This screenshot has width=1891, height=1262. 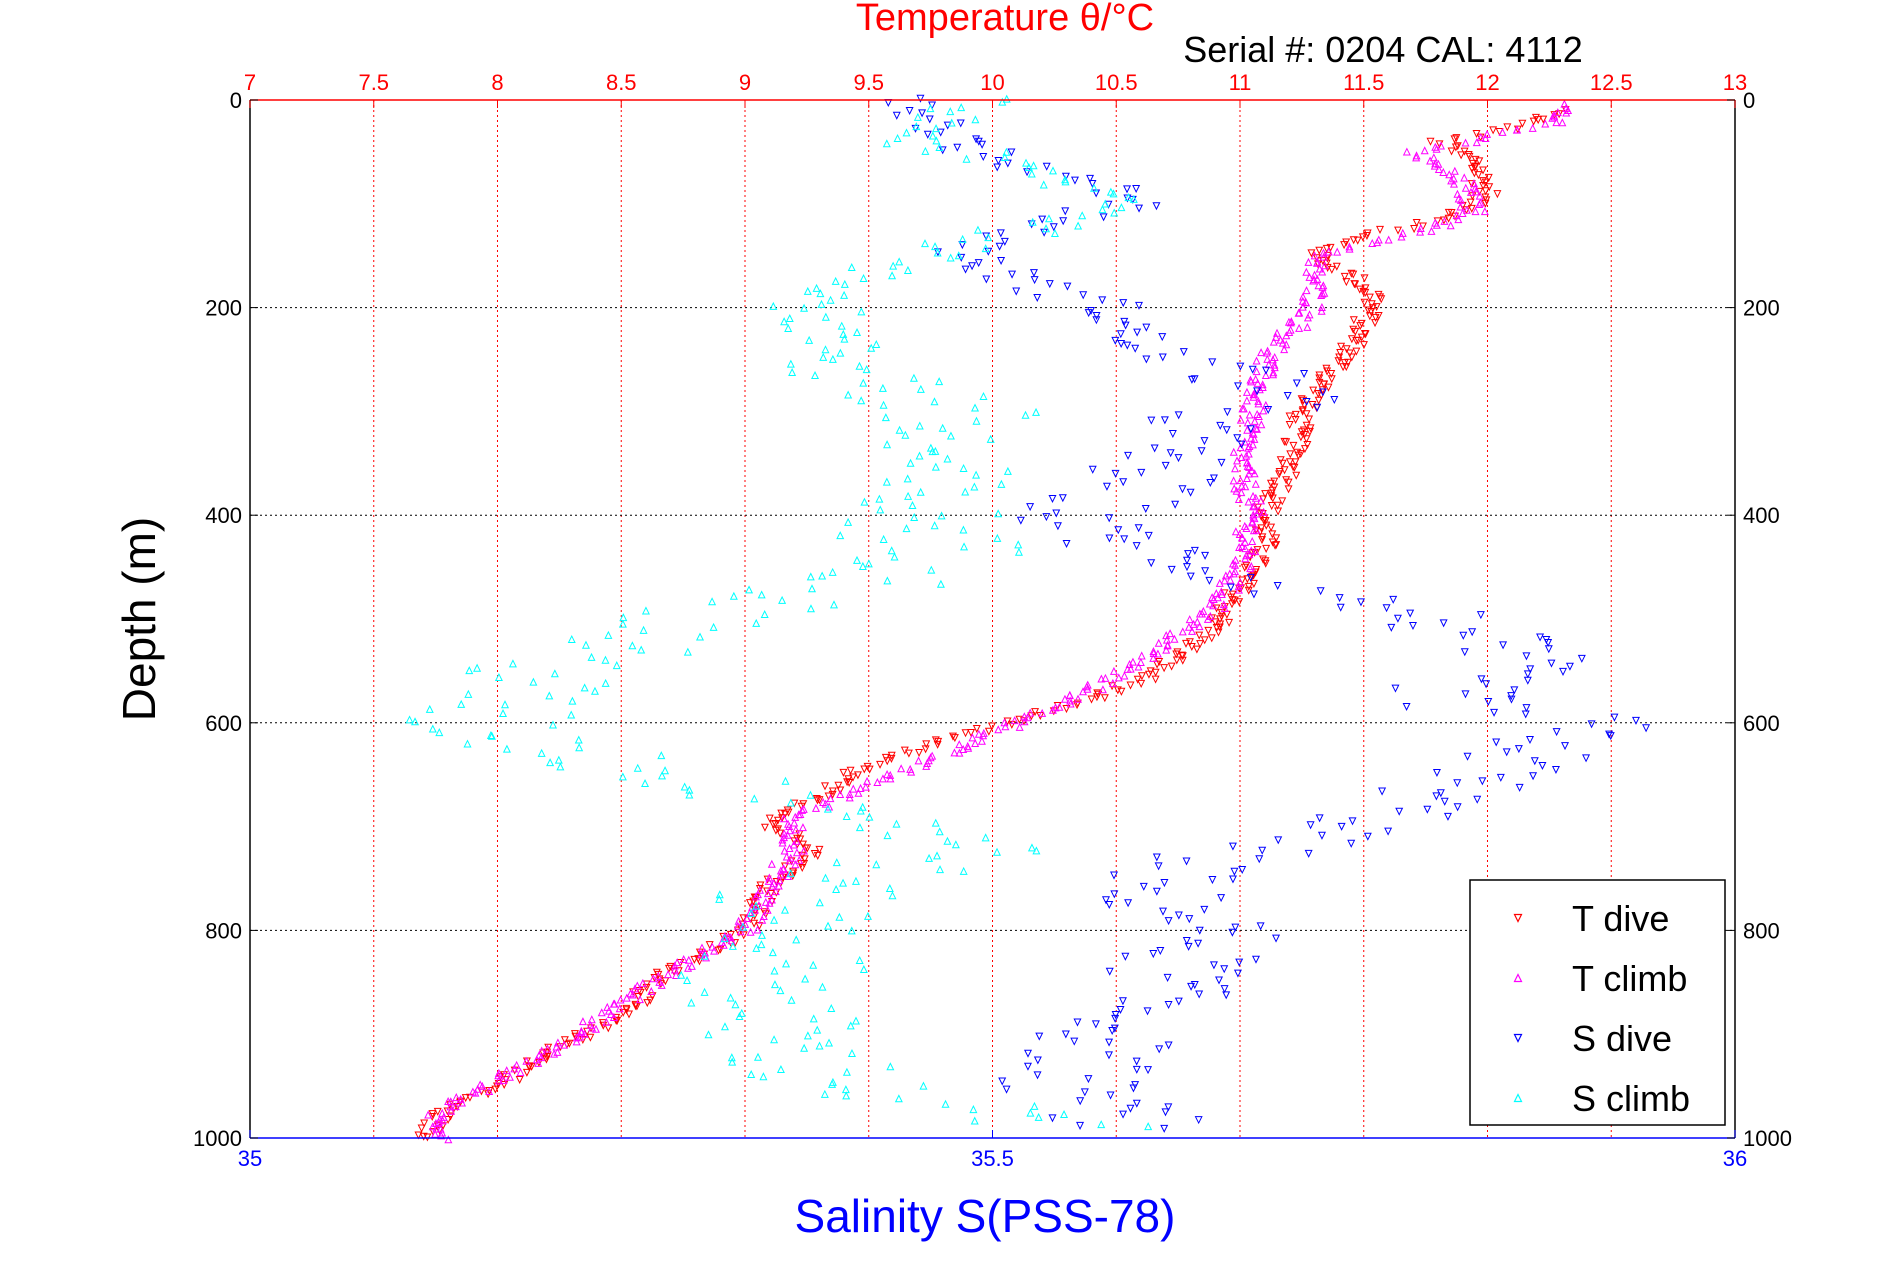 What do you see at coordinates (373, 82) in the screenshot?
I see `temperature-tick-label: 7.5` at bounding box center [373, 82].